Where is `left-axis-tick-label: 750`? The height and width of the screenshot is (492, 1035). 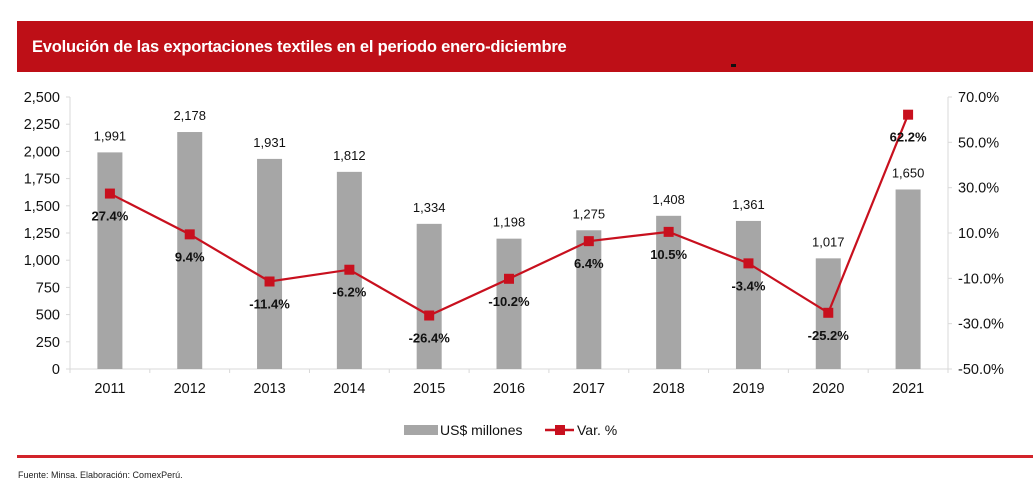 left-axis-tick-label: 750 is located at coordinates (48, 288).